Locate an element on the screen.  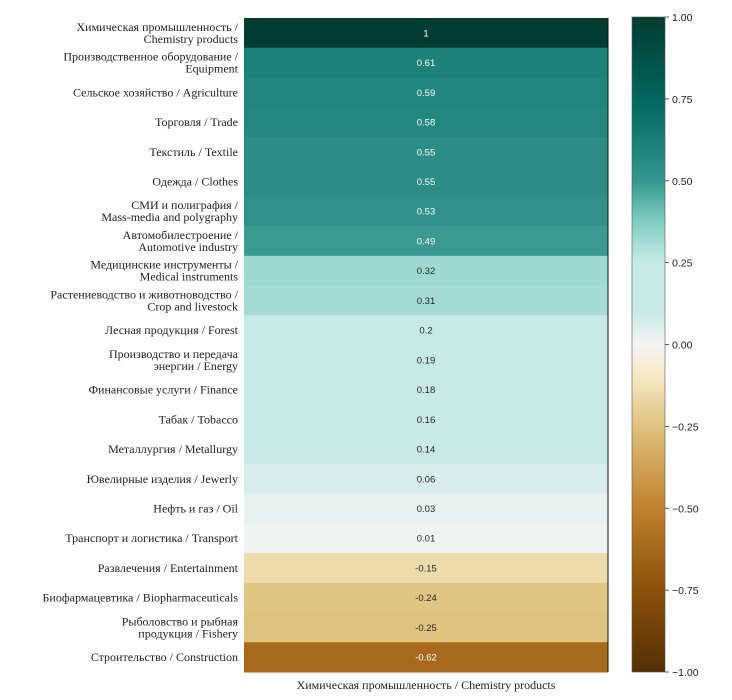
cell-value-label: 0.61 is located at coordinates (426, 63).